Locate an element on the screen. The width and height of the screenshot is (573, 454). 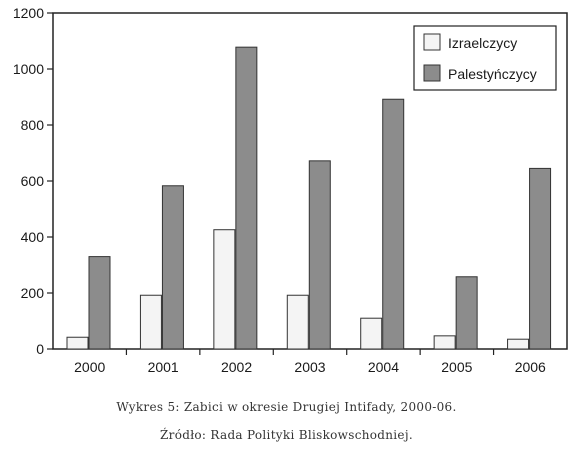
x-tick-label: 2000 is located at coordinates (89, 367).